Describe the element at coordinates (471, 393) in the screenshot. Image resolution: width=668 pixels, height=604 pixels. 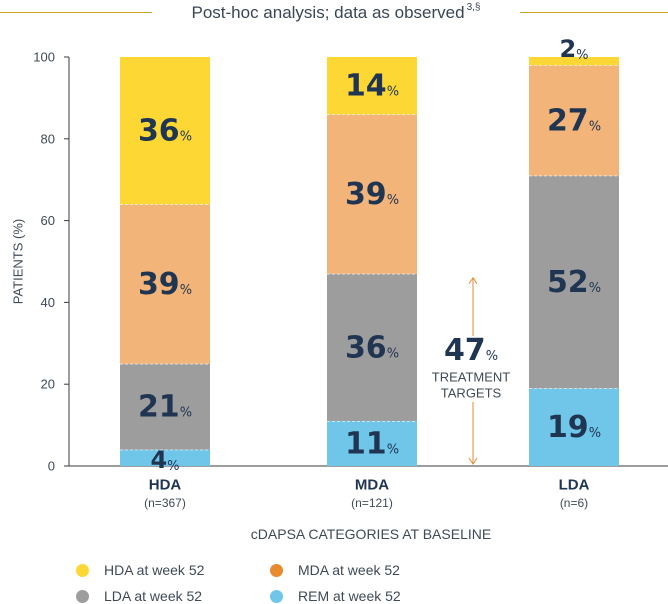
I see `annotation-text-line2: TARGETS` at that location.